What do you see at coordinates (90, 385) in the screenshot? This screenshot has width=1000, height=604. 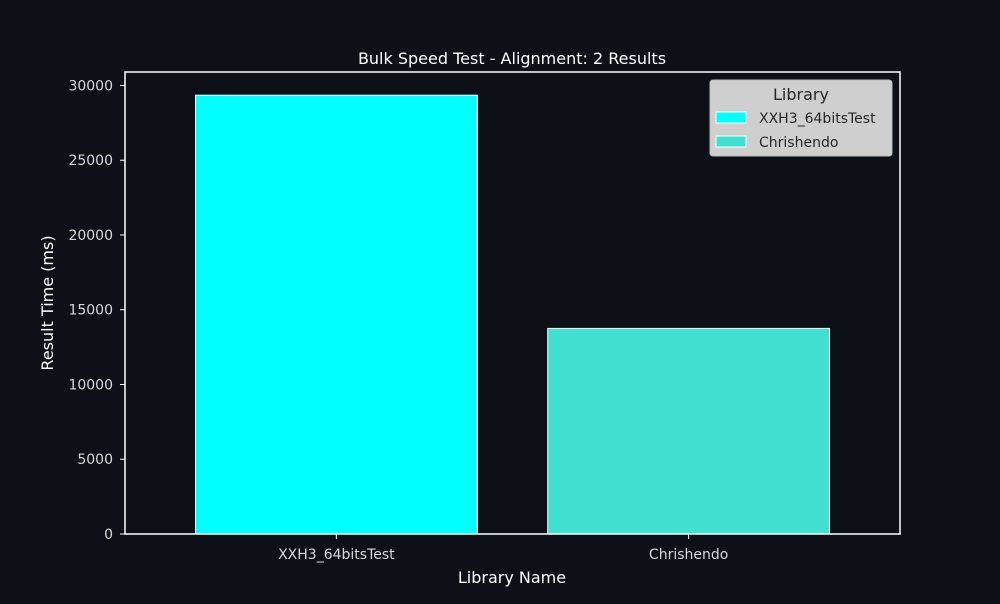 I see `y-tick-label: 10000` at bounding box center [90, 385].